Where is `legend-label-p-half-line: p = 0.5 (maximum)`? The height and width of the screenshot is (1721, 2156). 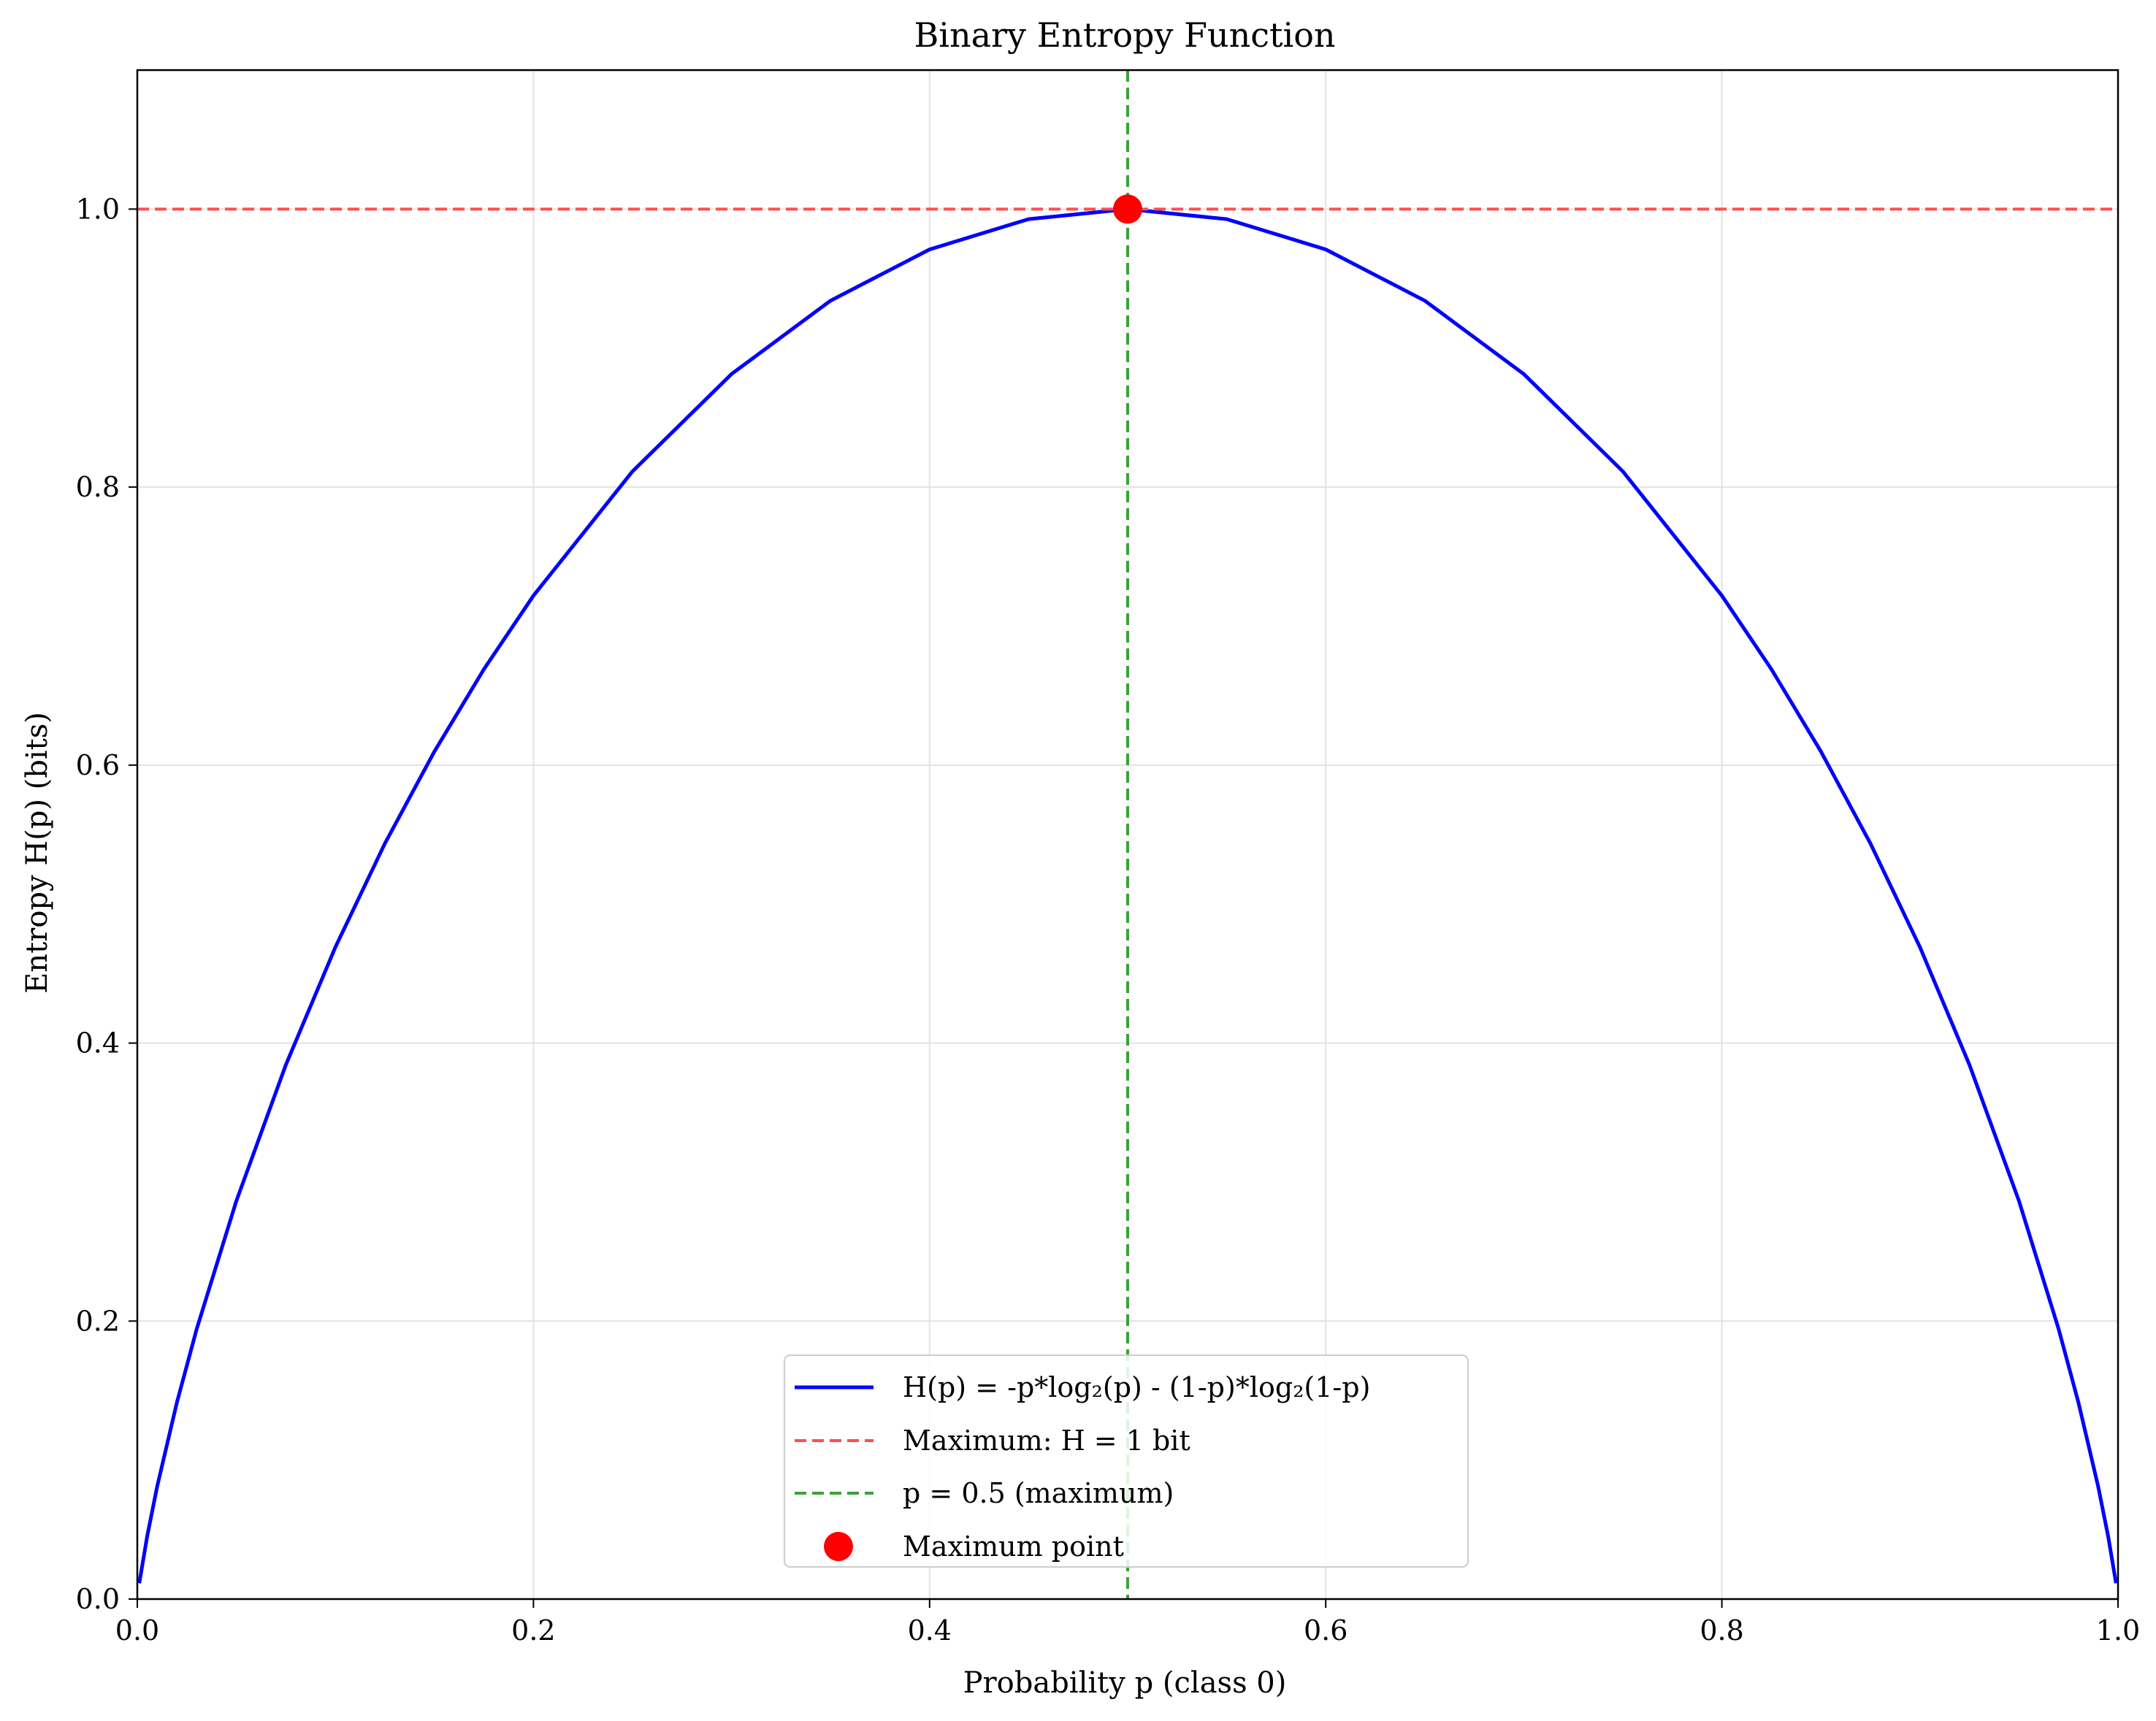
legend-label-p-half-line: p = 0.5 (maximum) is located at coordinates (1039, 1493).